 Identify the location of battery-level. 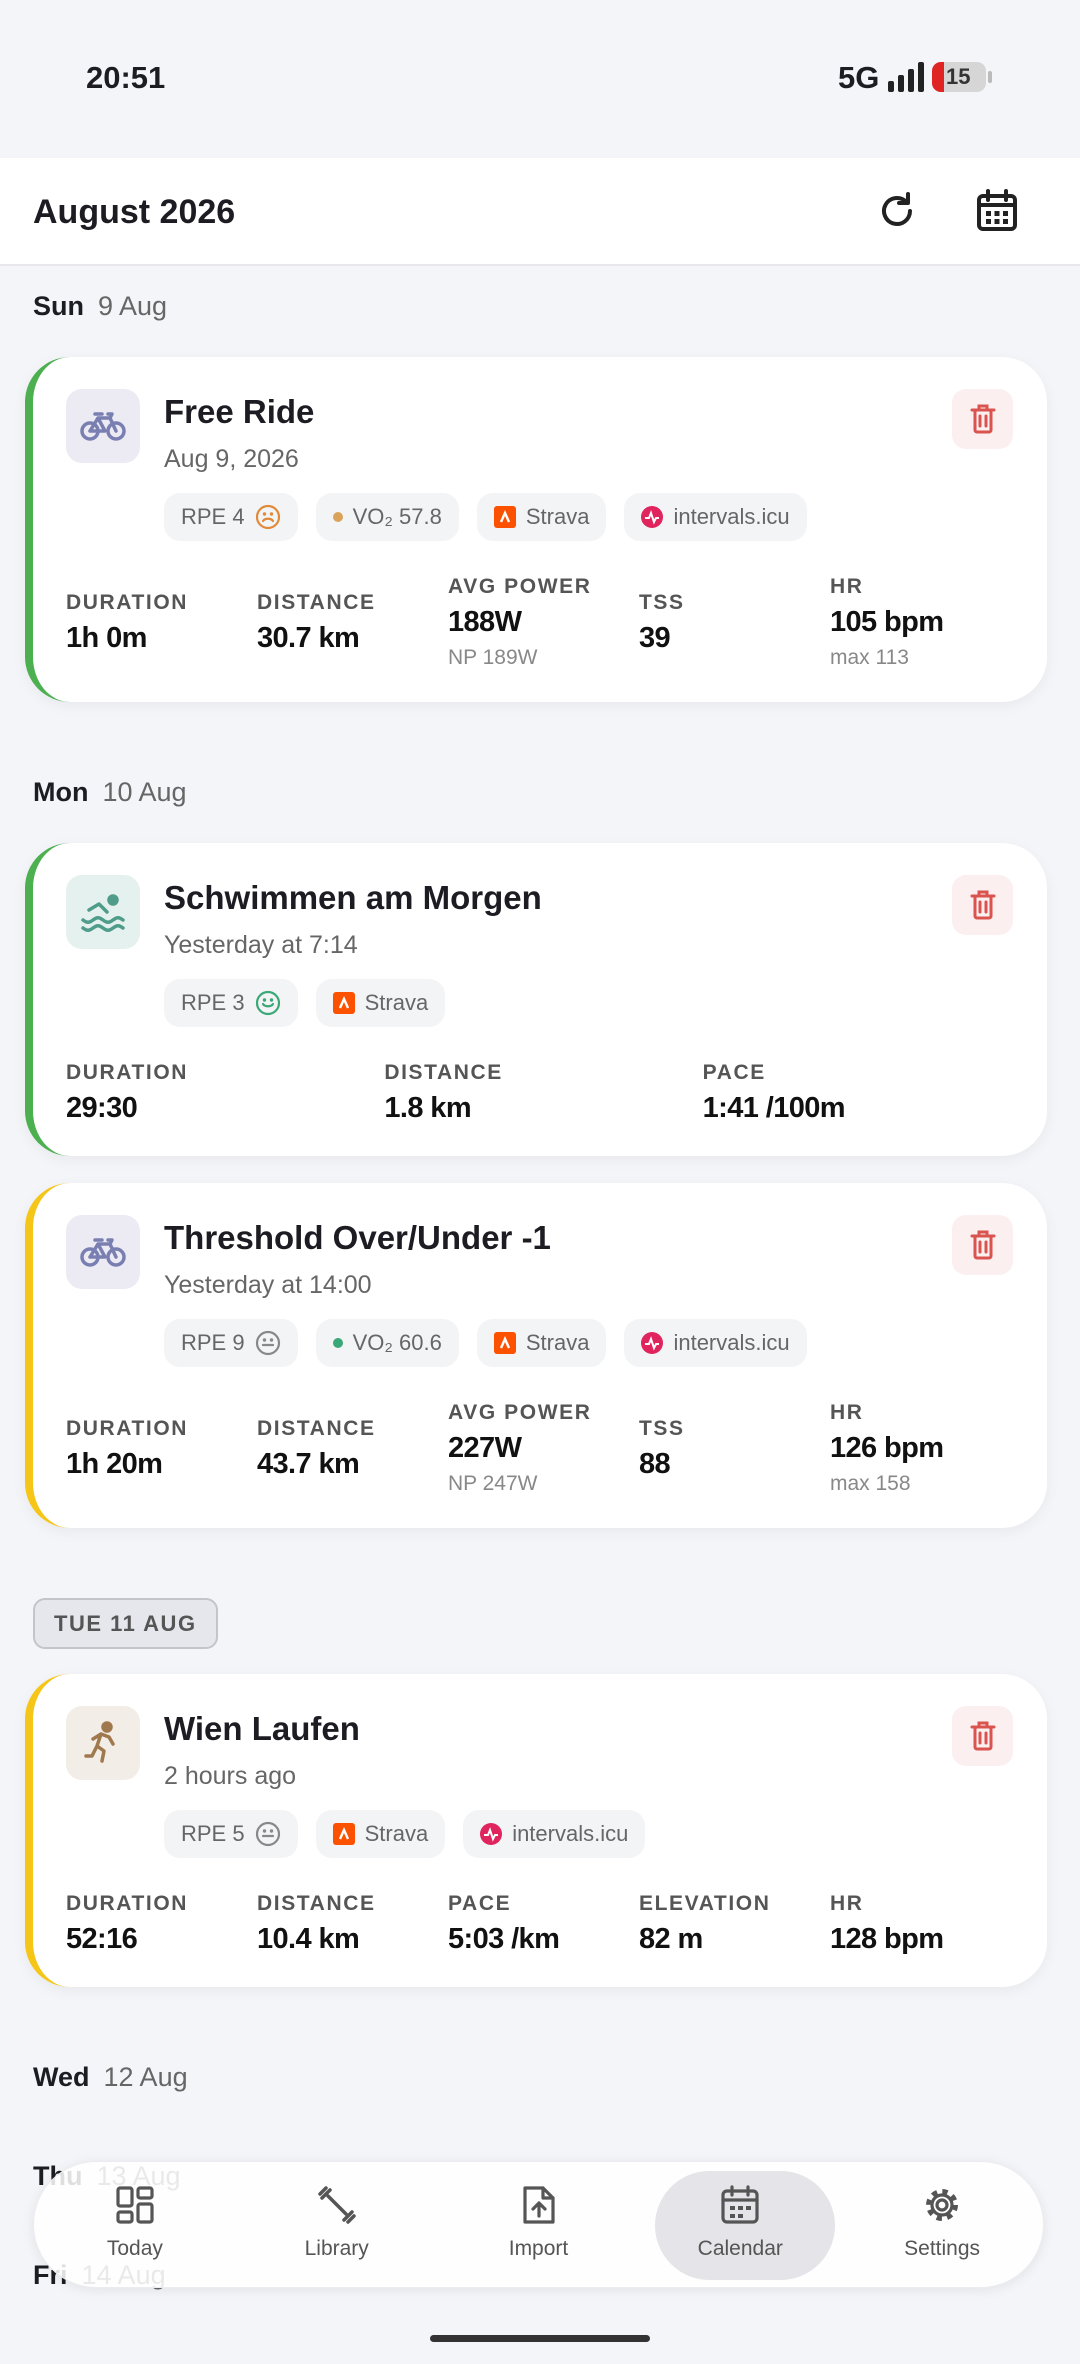
(938, 77).